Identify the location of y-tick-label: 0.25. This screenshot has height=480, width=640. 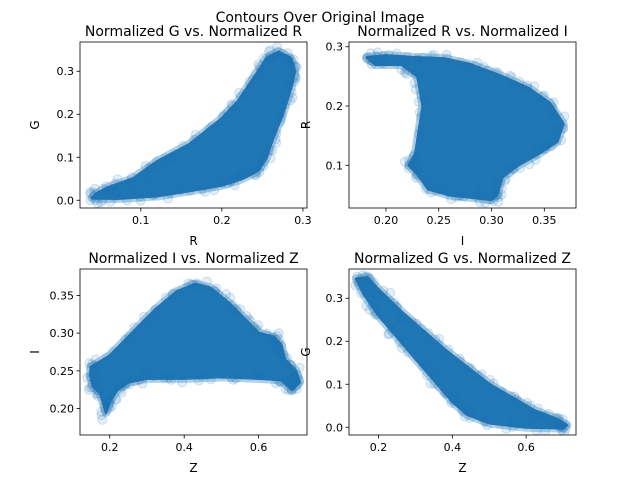
(62, 371).